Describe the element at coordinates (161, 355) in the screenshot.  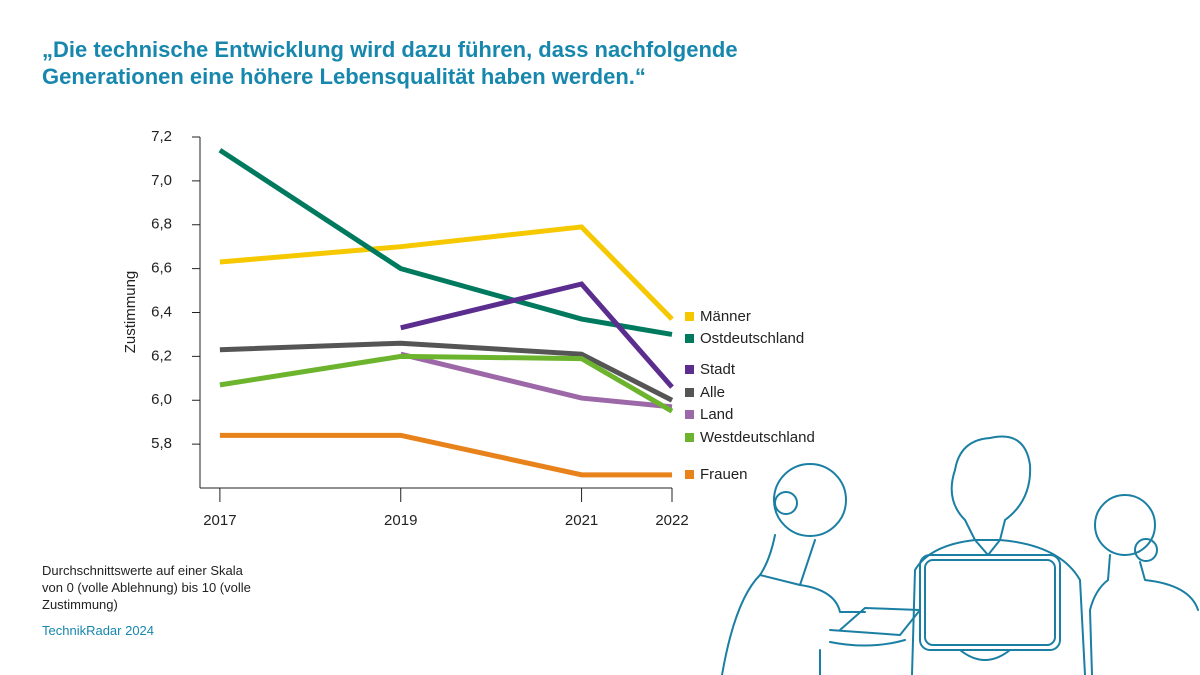
I see `y-tick-label: 6,2` at that location.